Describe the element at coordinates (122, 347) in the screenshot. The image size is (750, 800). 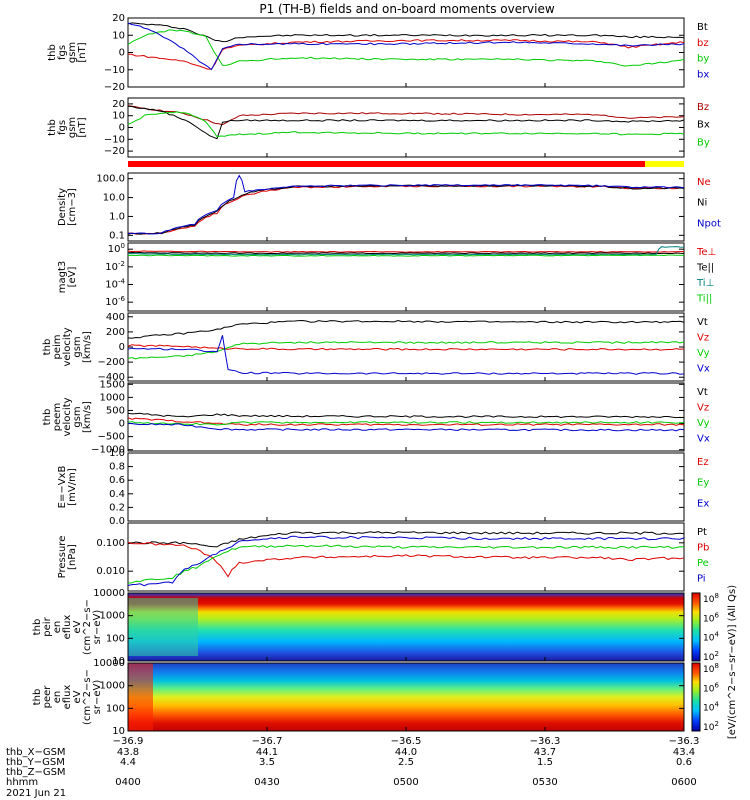
I see `y-tick-label: 0` at that location.